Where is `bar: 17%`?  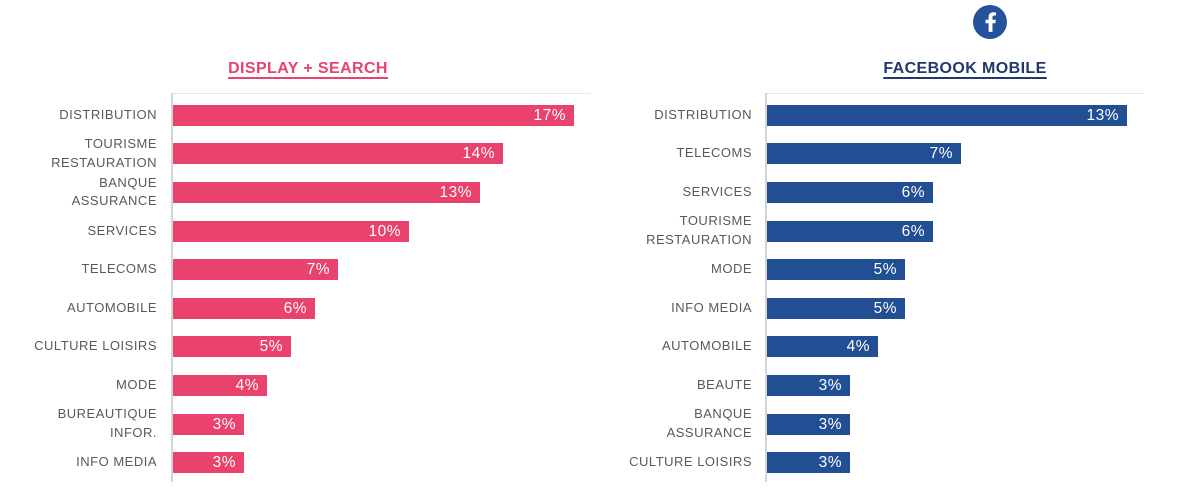 bar: 17% is located at coordinates (373, 115).